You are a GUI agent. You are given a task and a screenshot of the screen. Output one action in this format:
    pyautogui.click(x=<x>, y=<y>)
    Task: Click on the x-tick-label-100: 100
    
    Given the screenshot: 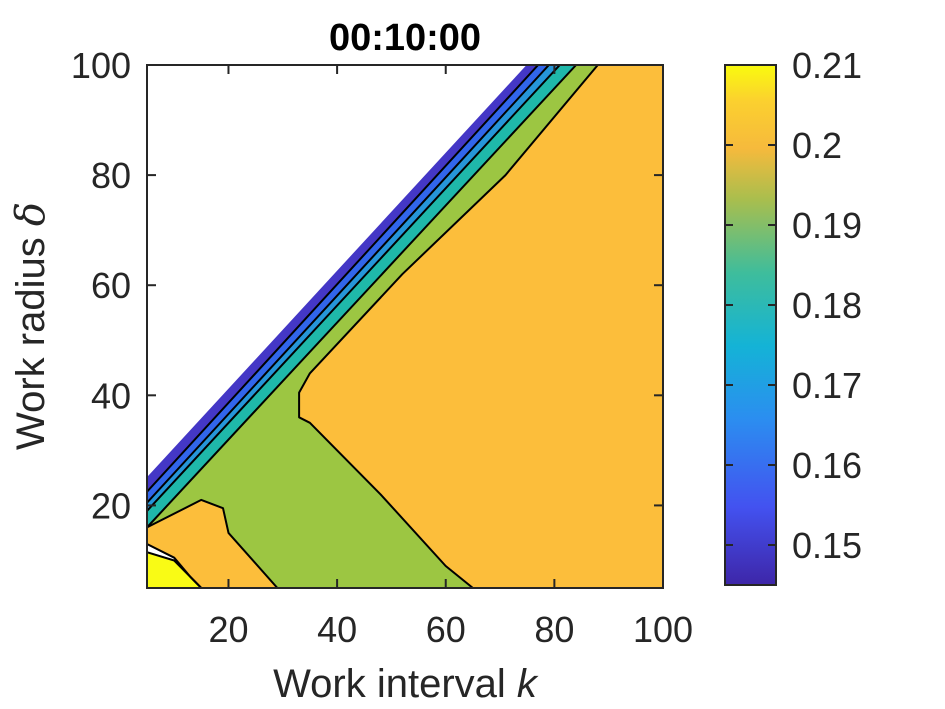 What is the action you would take?
    pyautogui.click(x=663, y=629)
    